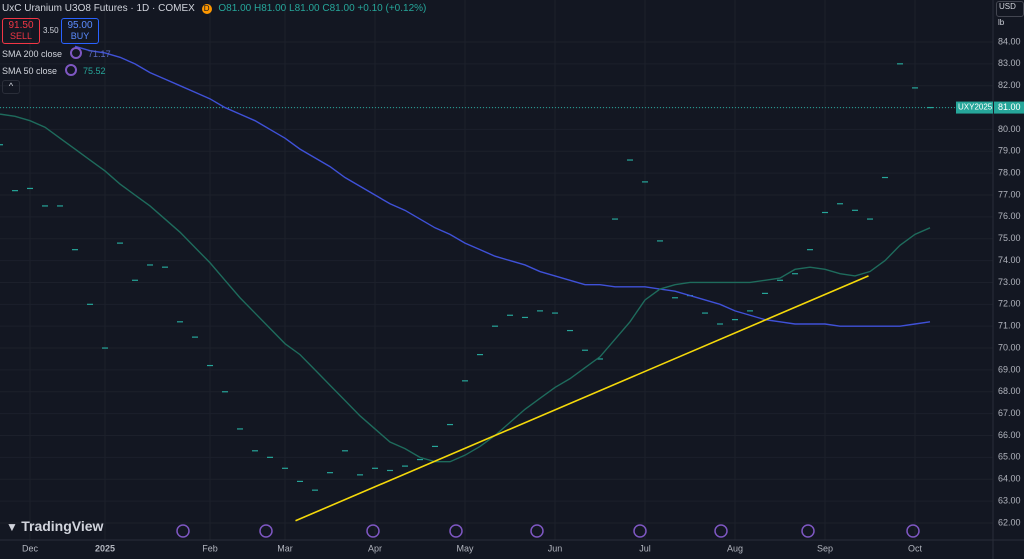 This screenshot has width=1024, height=559. Describe the element at coordinates (11, 87) in the screenshot. I see `collapse-button: ^` at that location.